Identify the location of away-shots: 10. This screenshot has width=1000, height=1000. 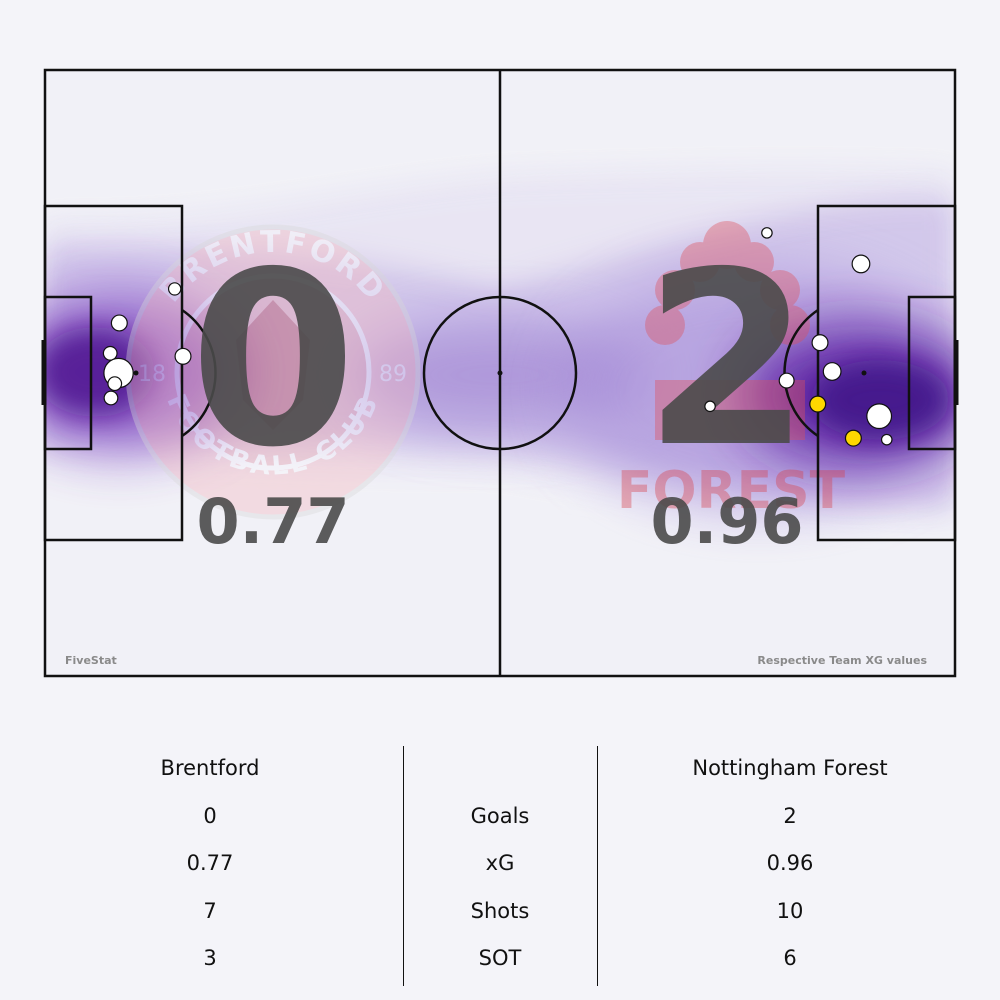
(790, 910).